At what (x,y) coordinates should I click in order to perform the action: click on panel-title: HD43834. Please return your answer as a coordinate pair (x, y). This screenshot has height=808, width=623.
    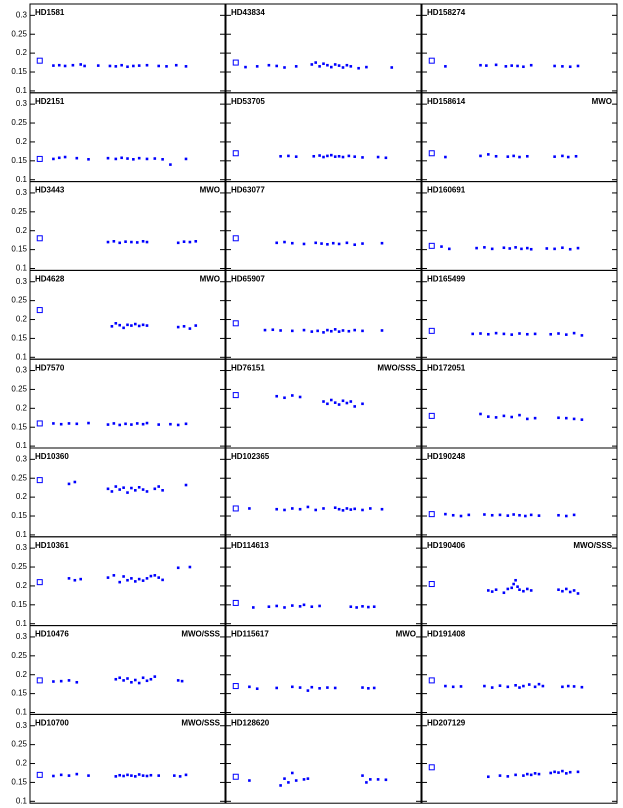
    Looking at the image, I should click on (248, 12).